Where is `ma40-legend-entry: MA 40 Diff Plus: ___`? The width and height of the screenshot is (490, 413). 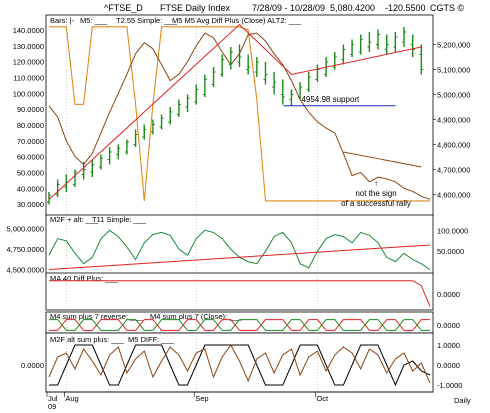
ma40-legend-entry: MA 40 Diff Plus: ___ is located at coordinates (84, 278).